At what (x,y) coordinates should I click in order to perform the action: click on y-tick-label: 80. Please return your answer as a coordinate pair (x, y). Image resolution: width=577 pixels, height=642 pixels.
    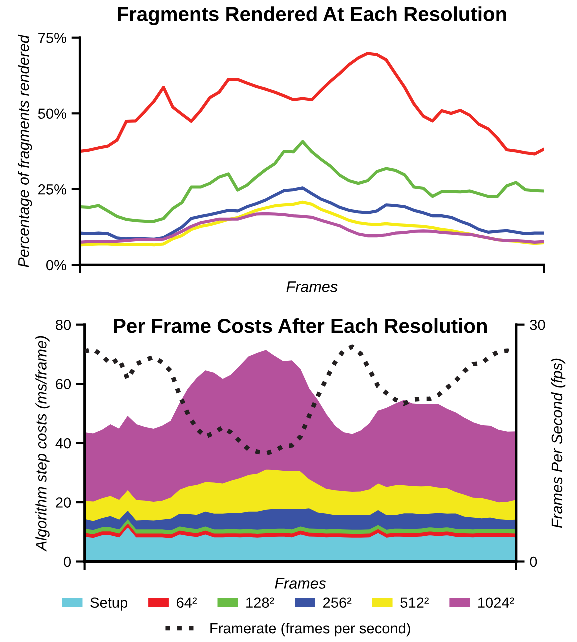
    Looking at the image, I should click on (64, 325).